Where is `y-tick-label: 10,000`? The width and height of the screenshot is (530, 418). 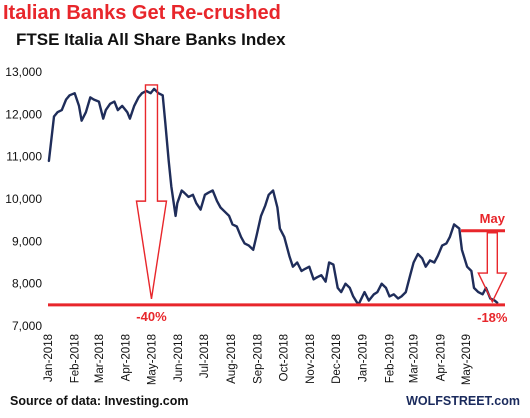 y-tick-label: 10,000 is located at coordinates (23, 199).